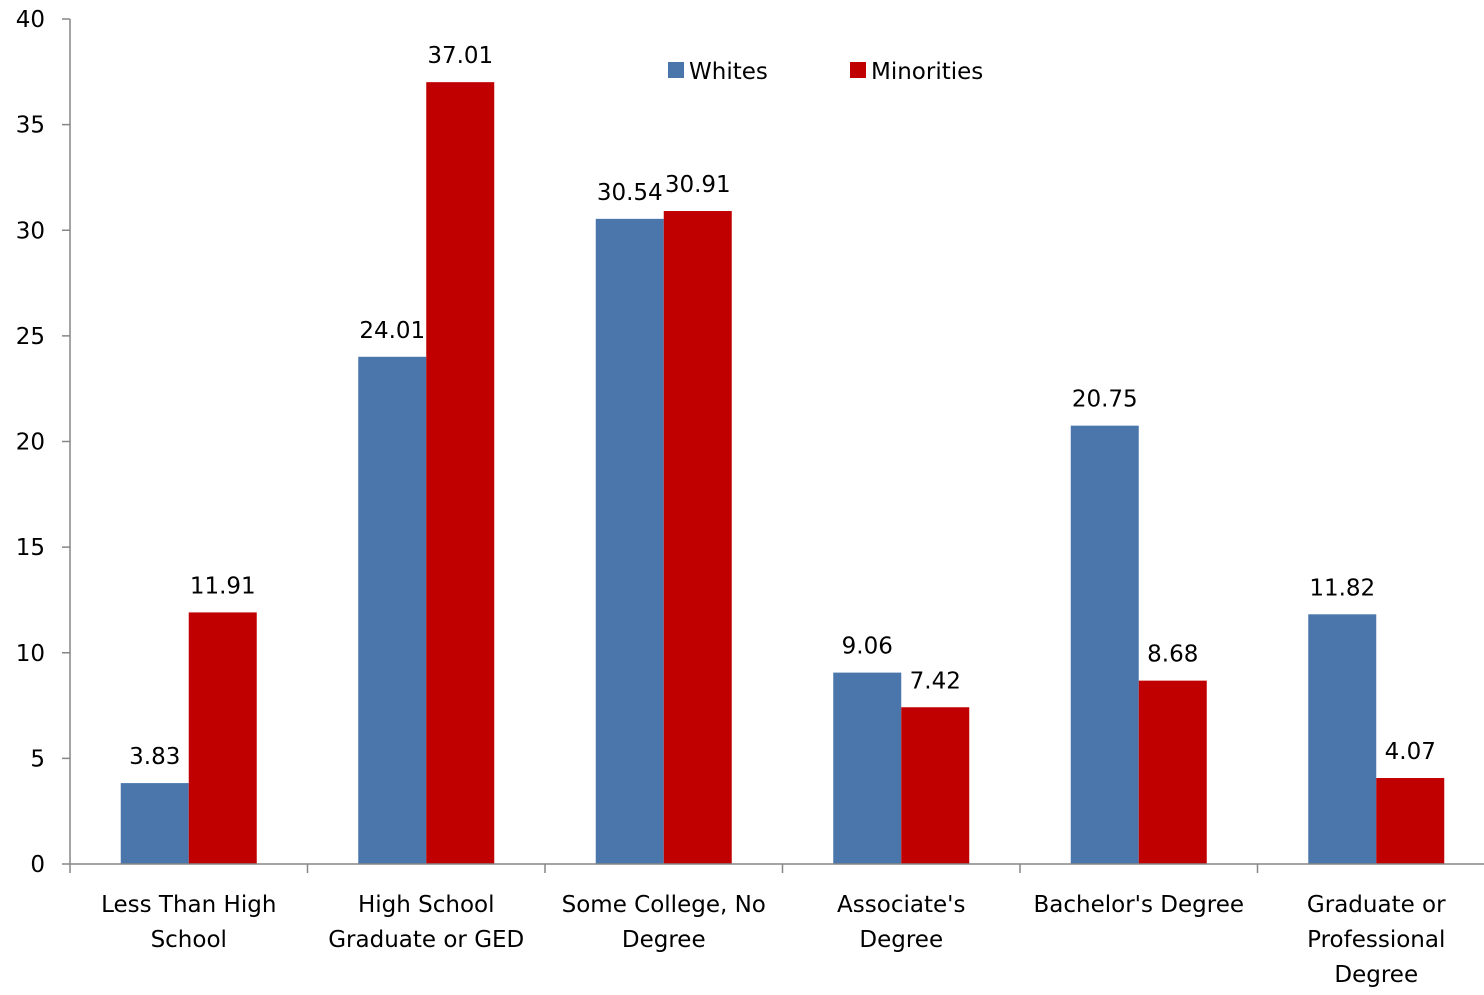 The image size is (1484, 995). Describe the element at coordinates (927, 72) in the screenshot. I see `legend-label-minorities: Minorities` at that location.